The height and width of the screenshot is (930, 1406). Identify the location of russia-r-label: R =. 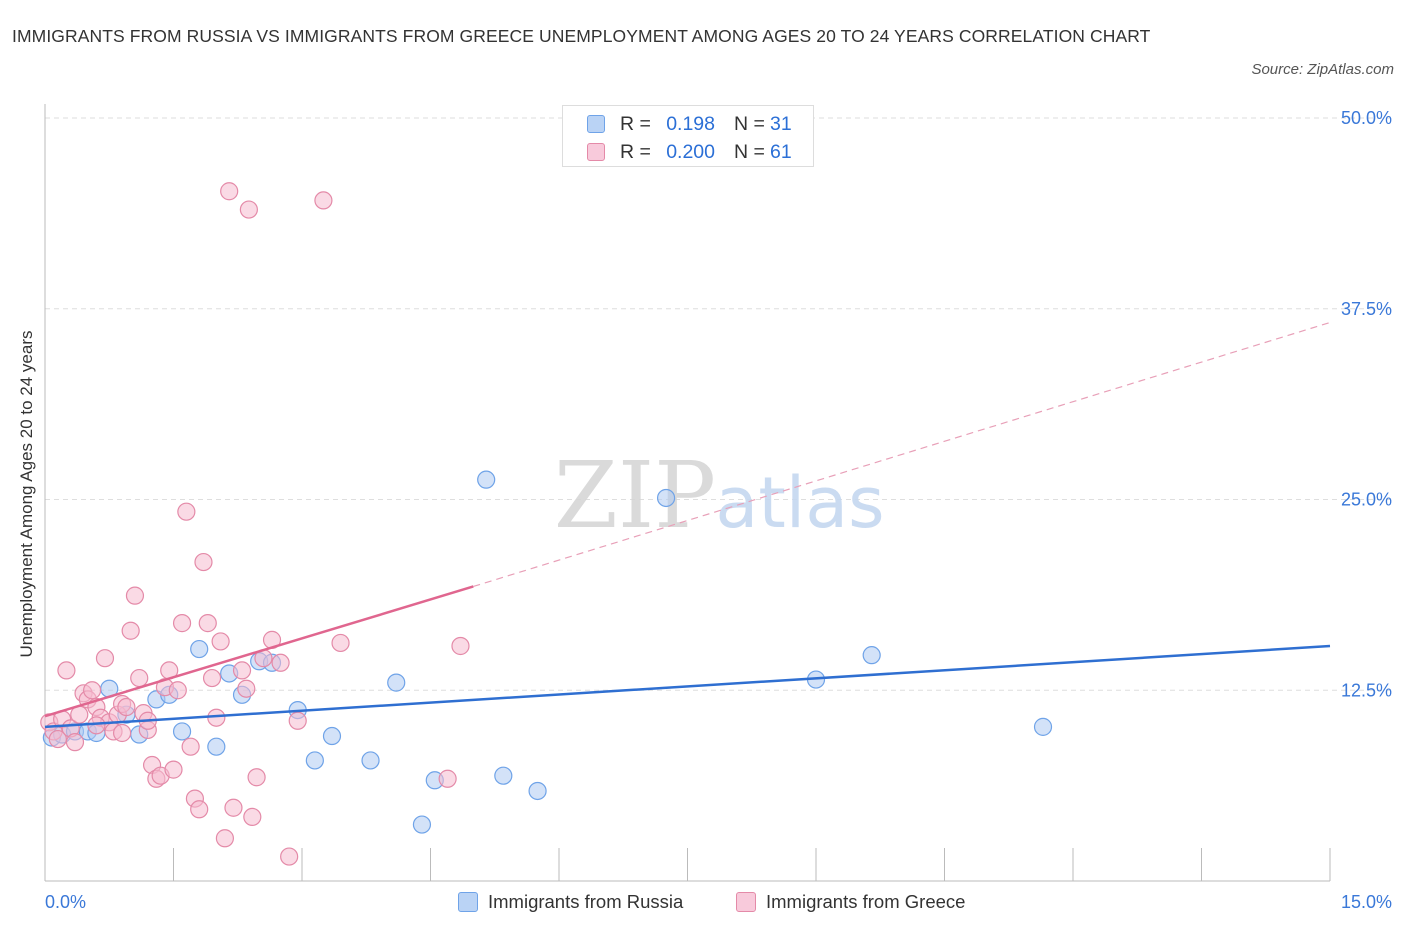
(635, 124).